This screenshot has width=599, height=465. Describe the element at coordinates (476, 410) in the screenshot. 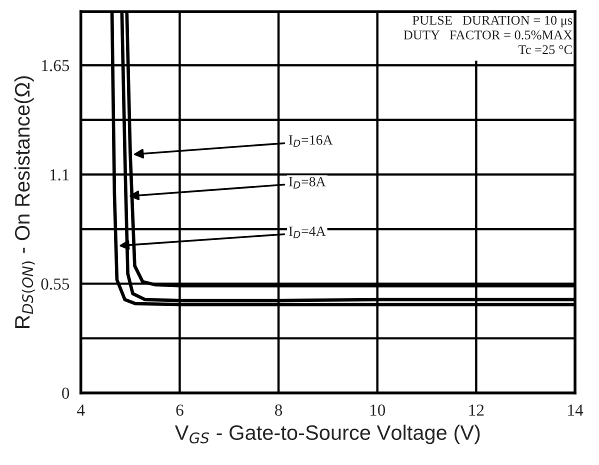

I see `x-tick-label: 12` at that location.